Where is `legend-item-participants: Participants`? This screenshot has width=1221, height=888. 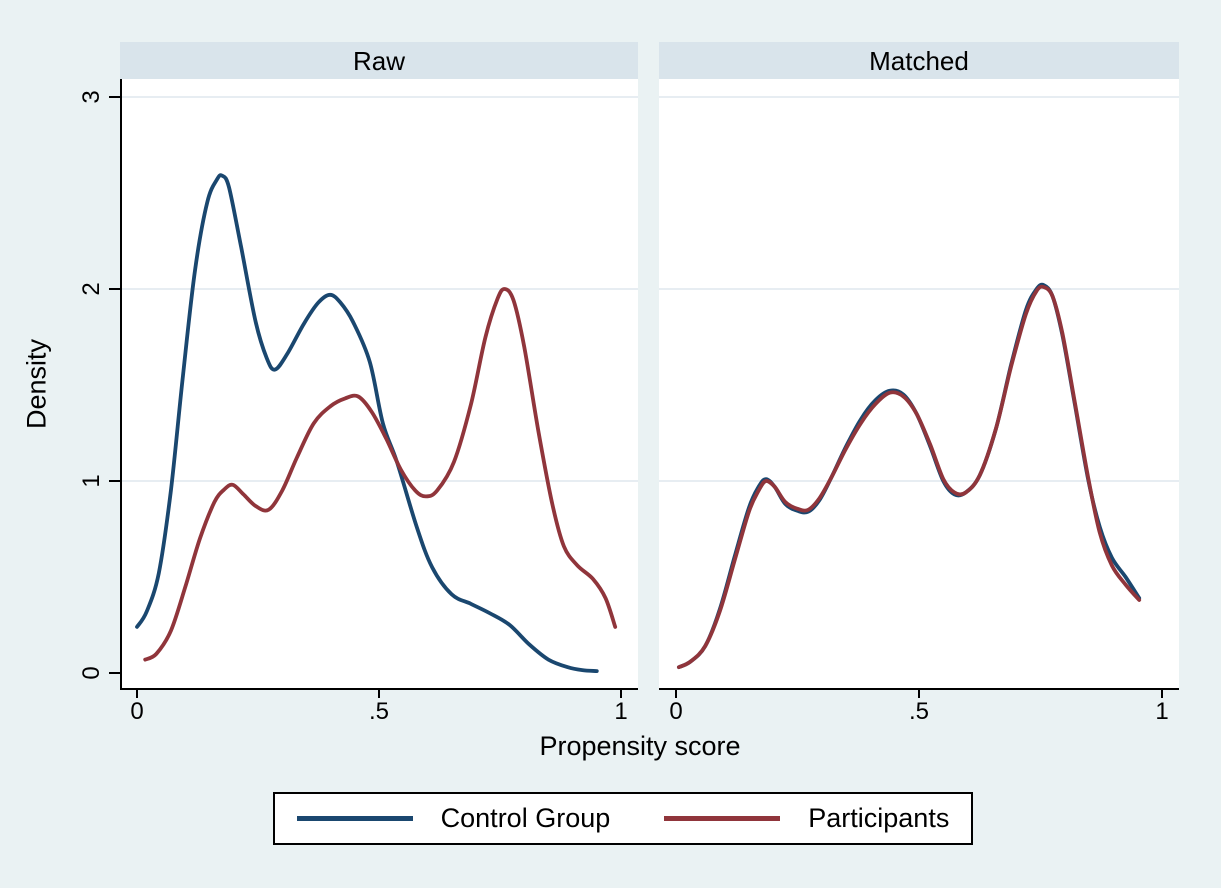 legend-item-participants: Participants is located at coordinates (806, 818).